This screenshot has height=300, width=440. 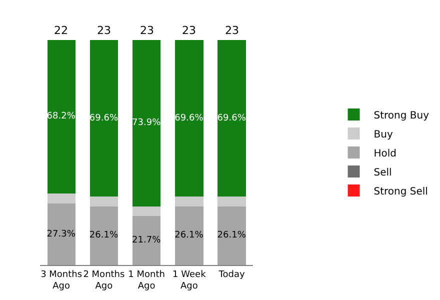 What do you see at coordinates (189, 281) in the screenshot?
I see `x-tick-label: 1 Week Ago` at bounding box center [189, 281].